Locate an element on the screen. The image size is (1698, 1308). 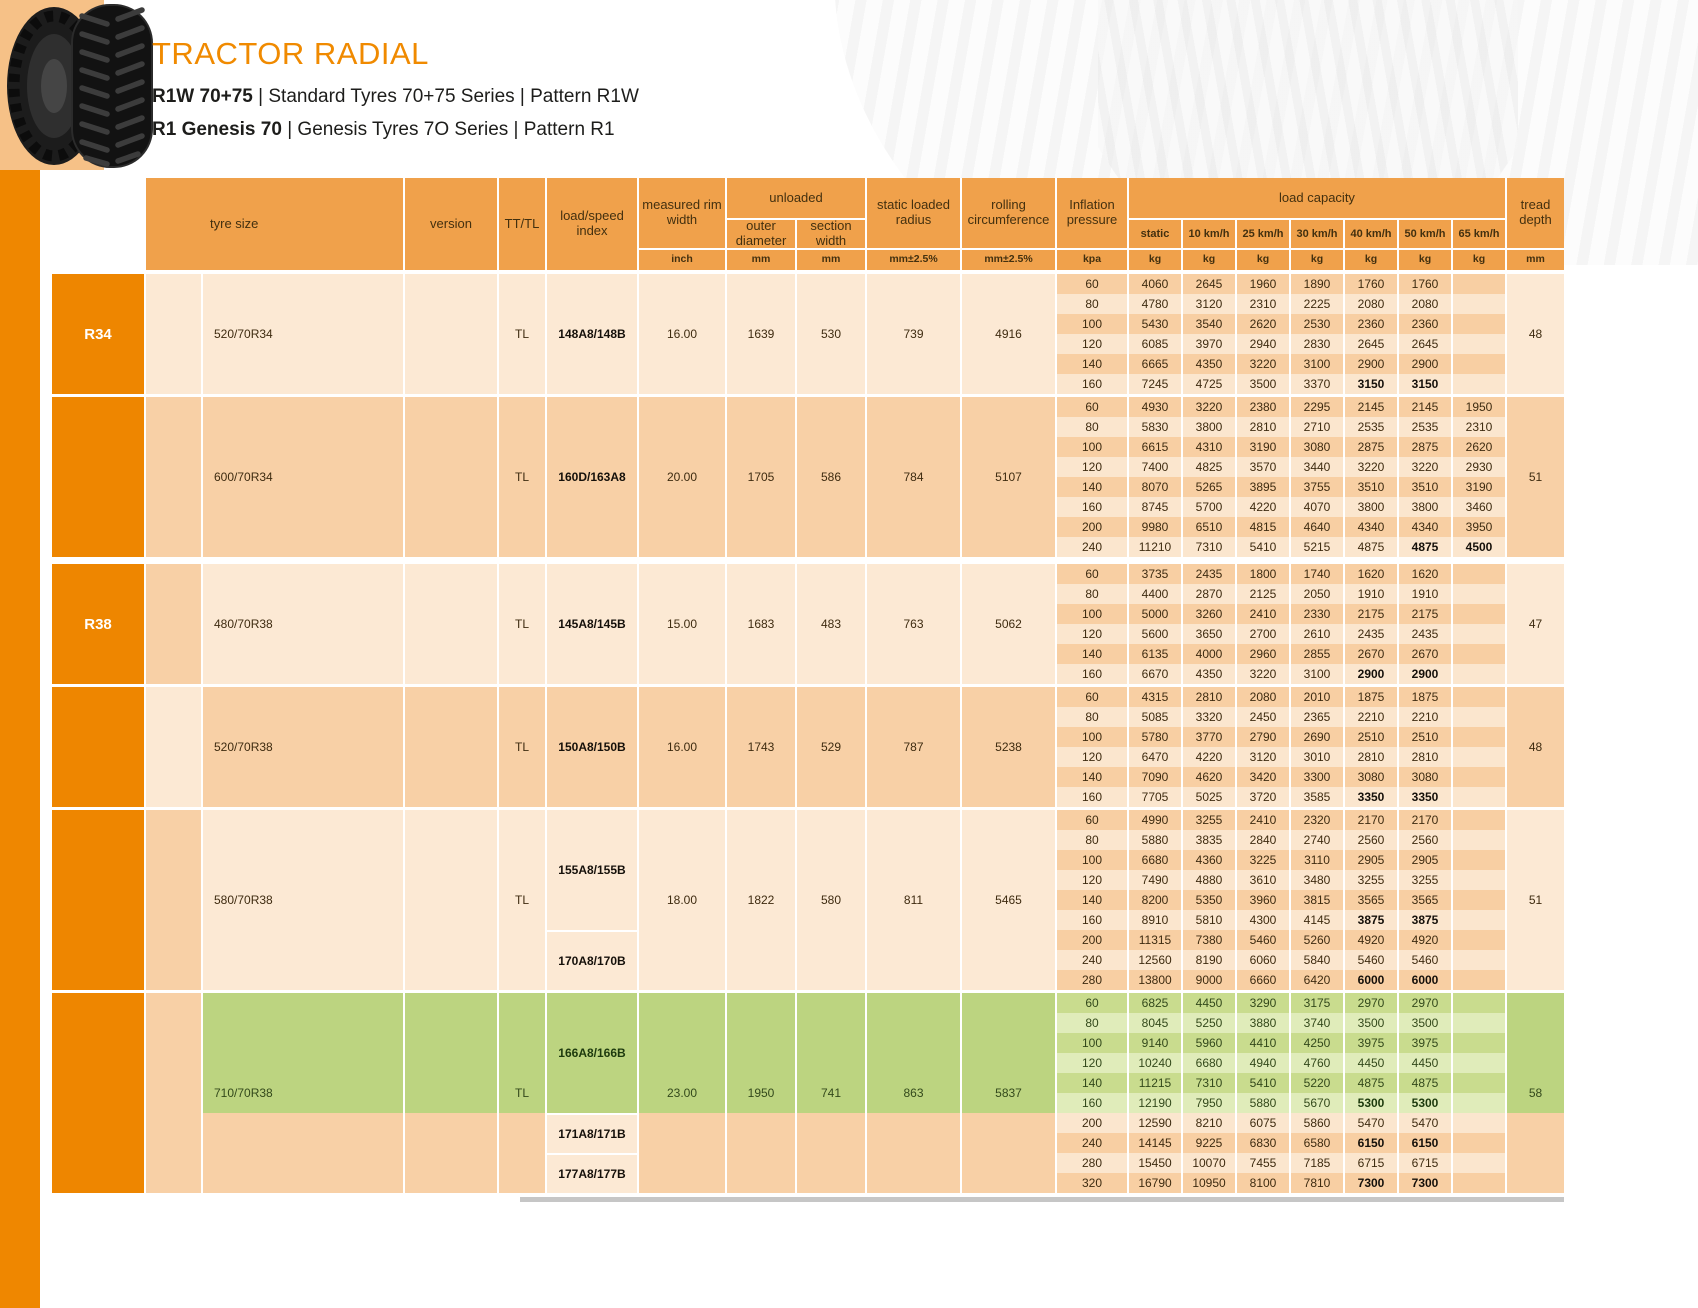
load-value-cell: 4350 is located at coordinates (1209, 674).